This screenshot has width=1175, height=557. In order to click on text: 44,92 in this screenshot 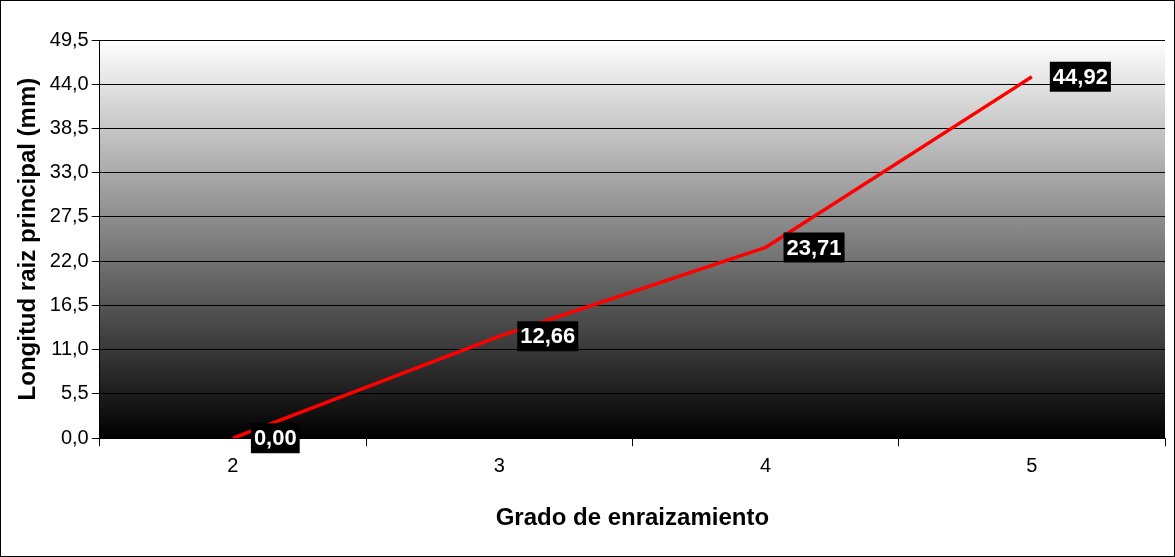, I will do `click(1080, 76)`.